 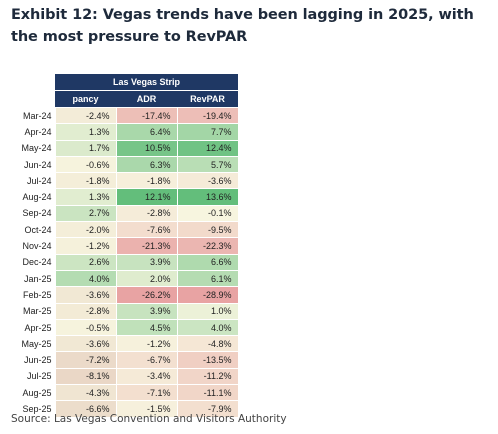 What do you see at coordinates (37, 360) in the screenshot?
I see `row-label: Jun-25` at bounding box center [37, 360].